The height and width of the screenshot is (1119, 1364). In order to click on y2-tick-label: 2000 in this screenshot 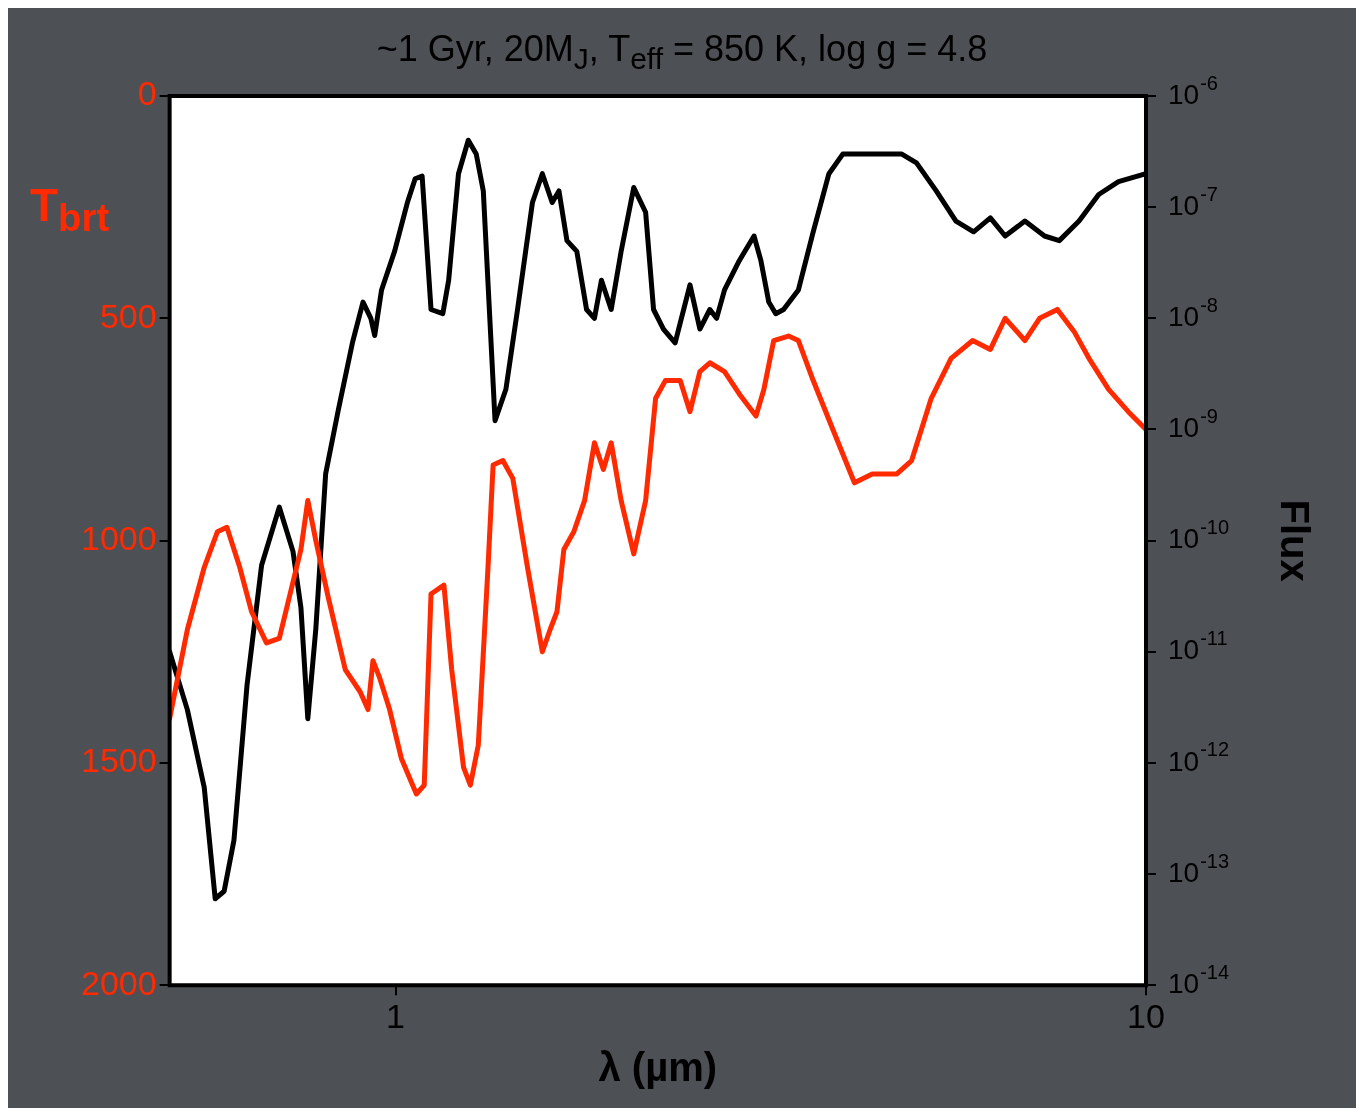, I will do `click(119, 982)`.